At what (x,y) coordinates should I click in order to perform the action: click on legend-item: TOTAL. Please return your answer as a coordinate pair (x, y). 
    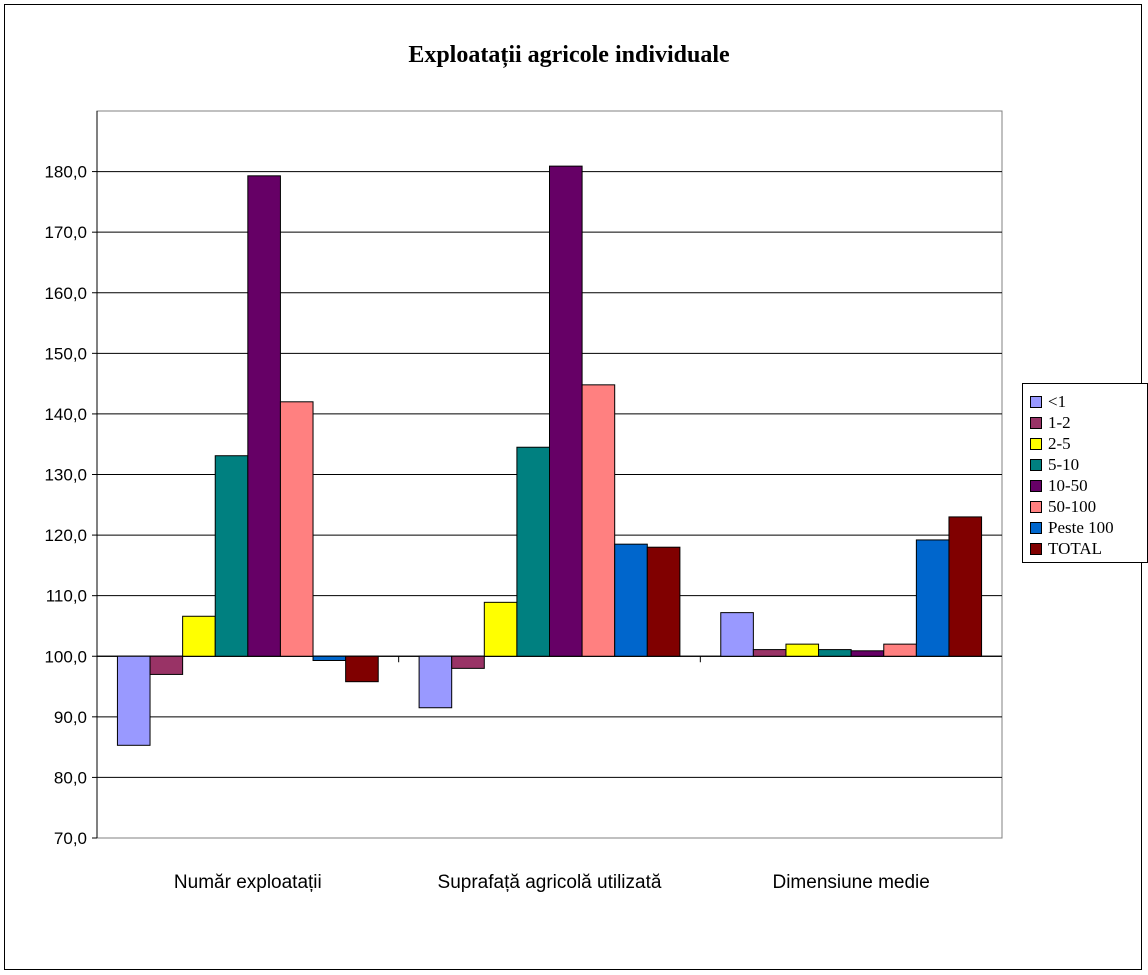
    Looking at the image, I should click on (1088, 548).